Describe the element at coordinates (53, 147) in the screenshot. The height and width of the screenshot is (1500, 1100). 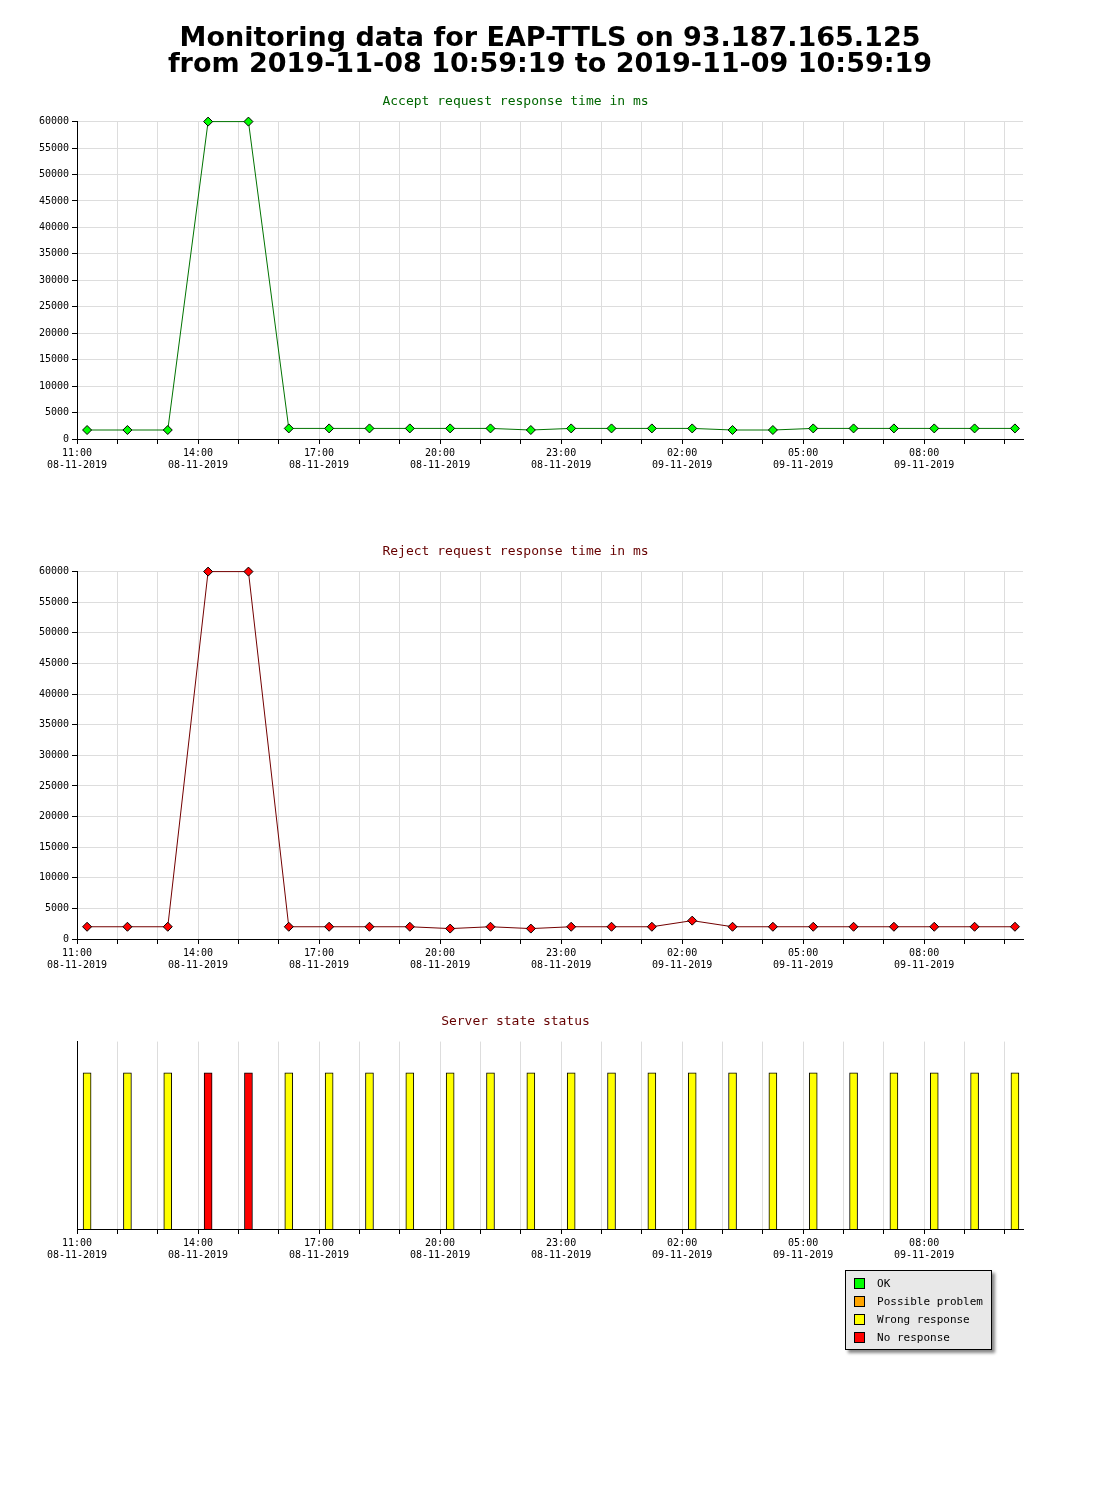
I see `y-tick-label: 55000` at that location.